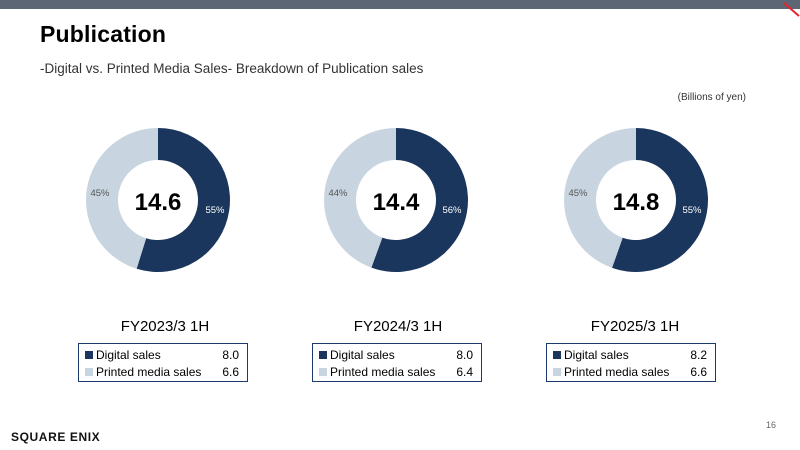 This screenshot has width=800, height=450. I want to click on donut-chart-fy2025: 14.8 55% 45%, so click(636, 202).